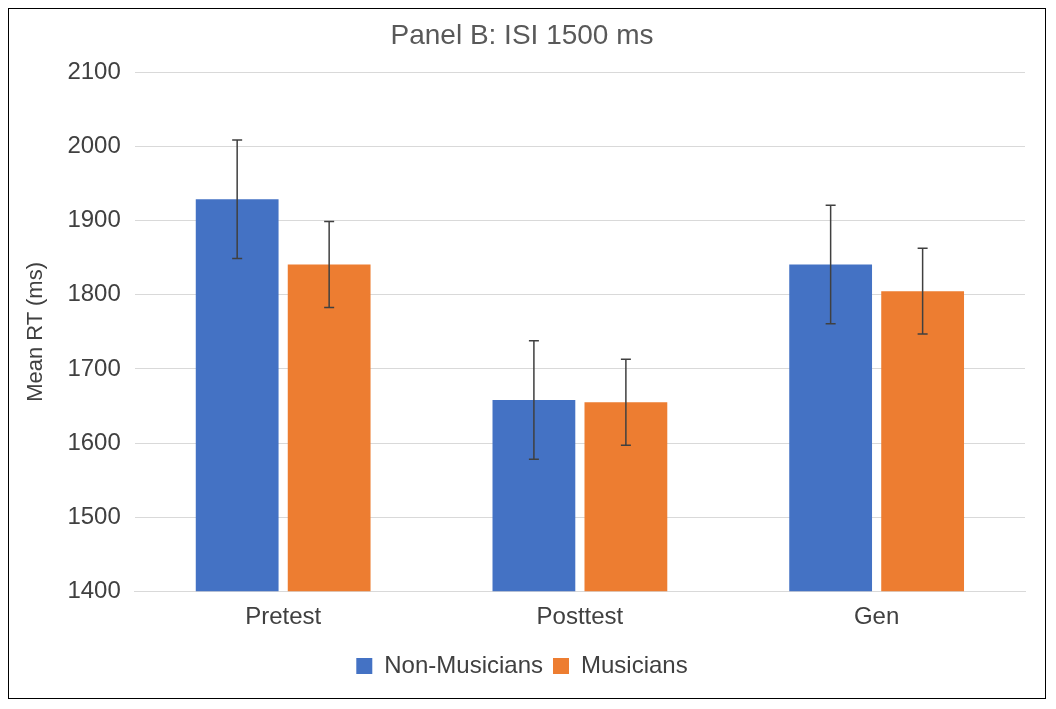 Image resolution: width=1056 pixels, height=709 pixels. Describe the element at coordinates (94, 145) in the screenshot. I see `y-tick-label: 2000` at that location.